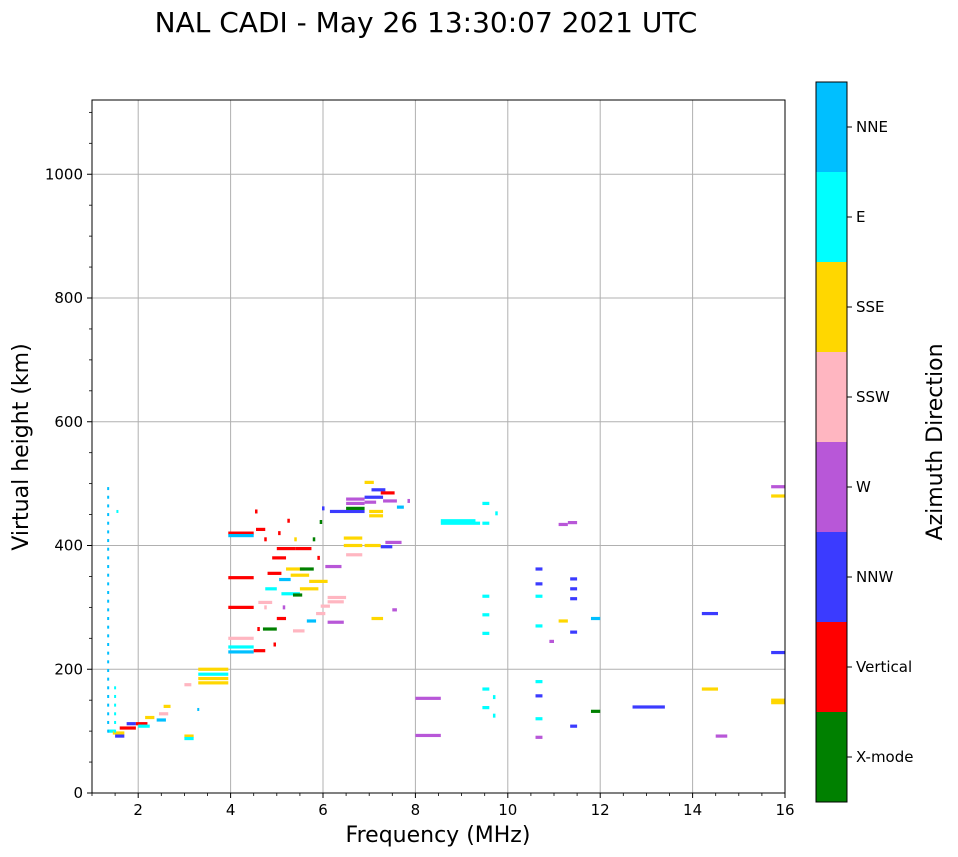 The height and width of the screenshot is (857, 958). I want to click on x-axis-label: Frequency (MHz), so click(438, 835).